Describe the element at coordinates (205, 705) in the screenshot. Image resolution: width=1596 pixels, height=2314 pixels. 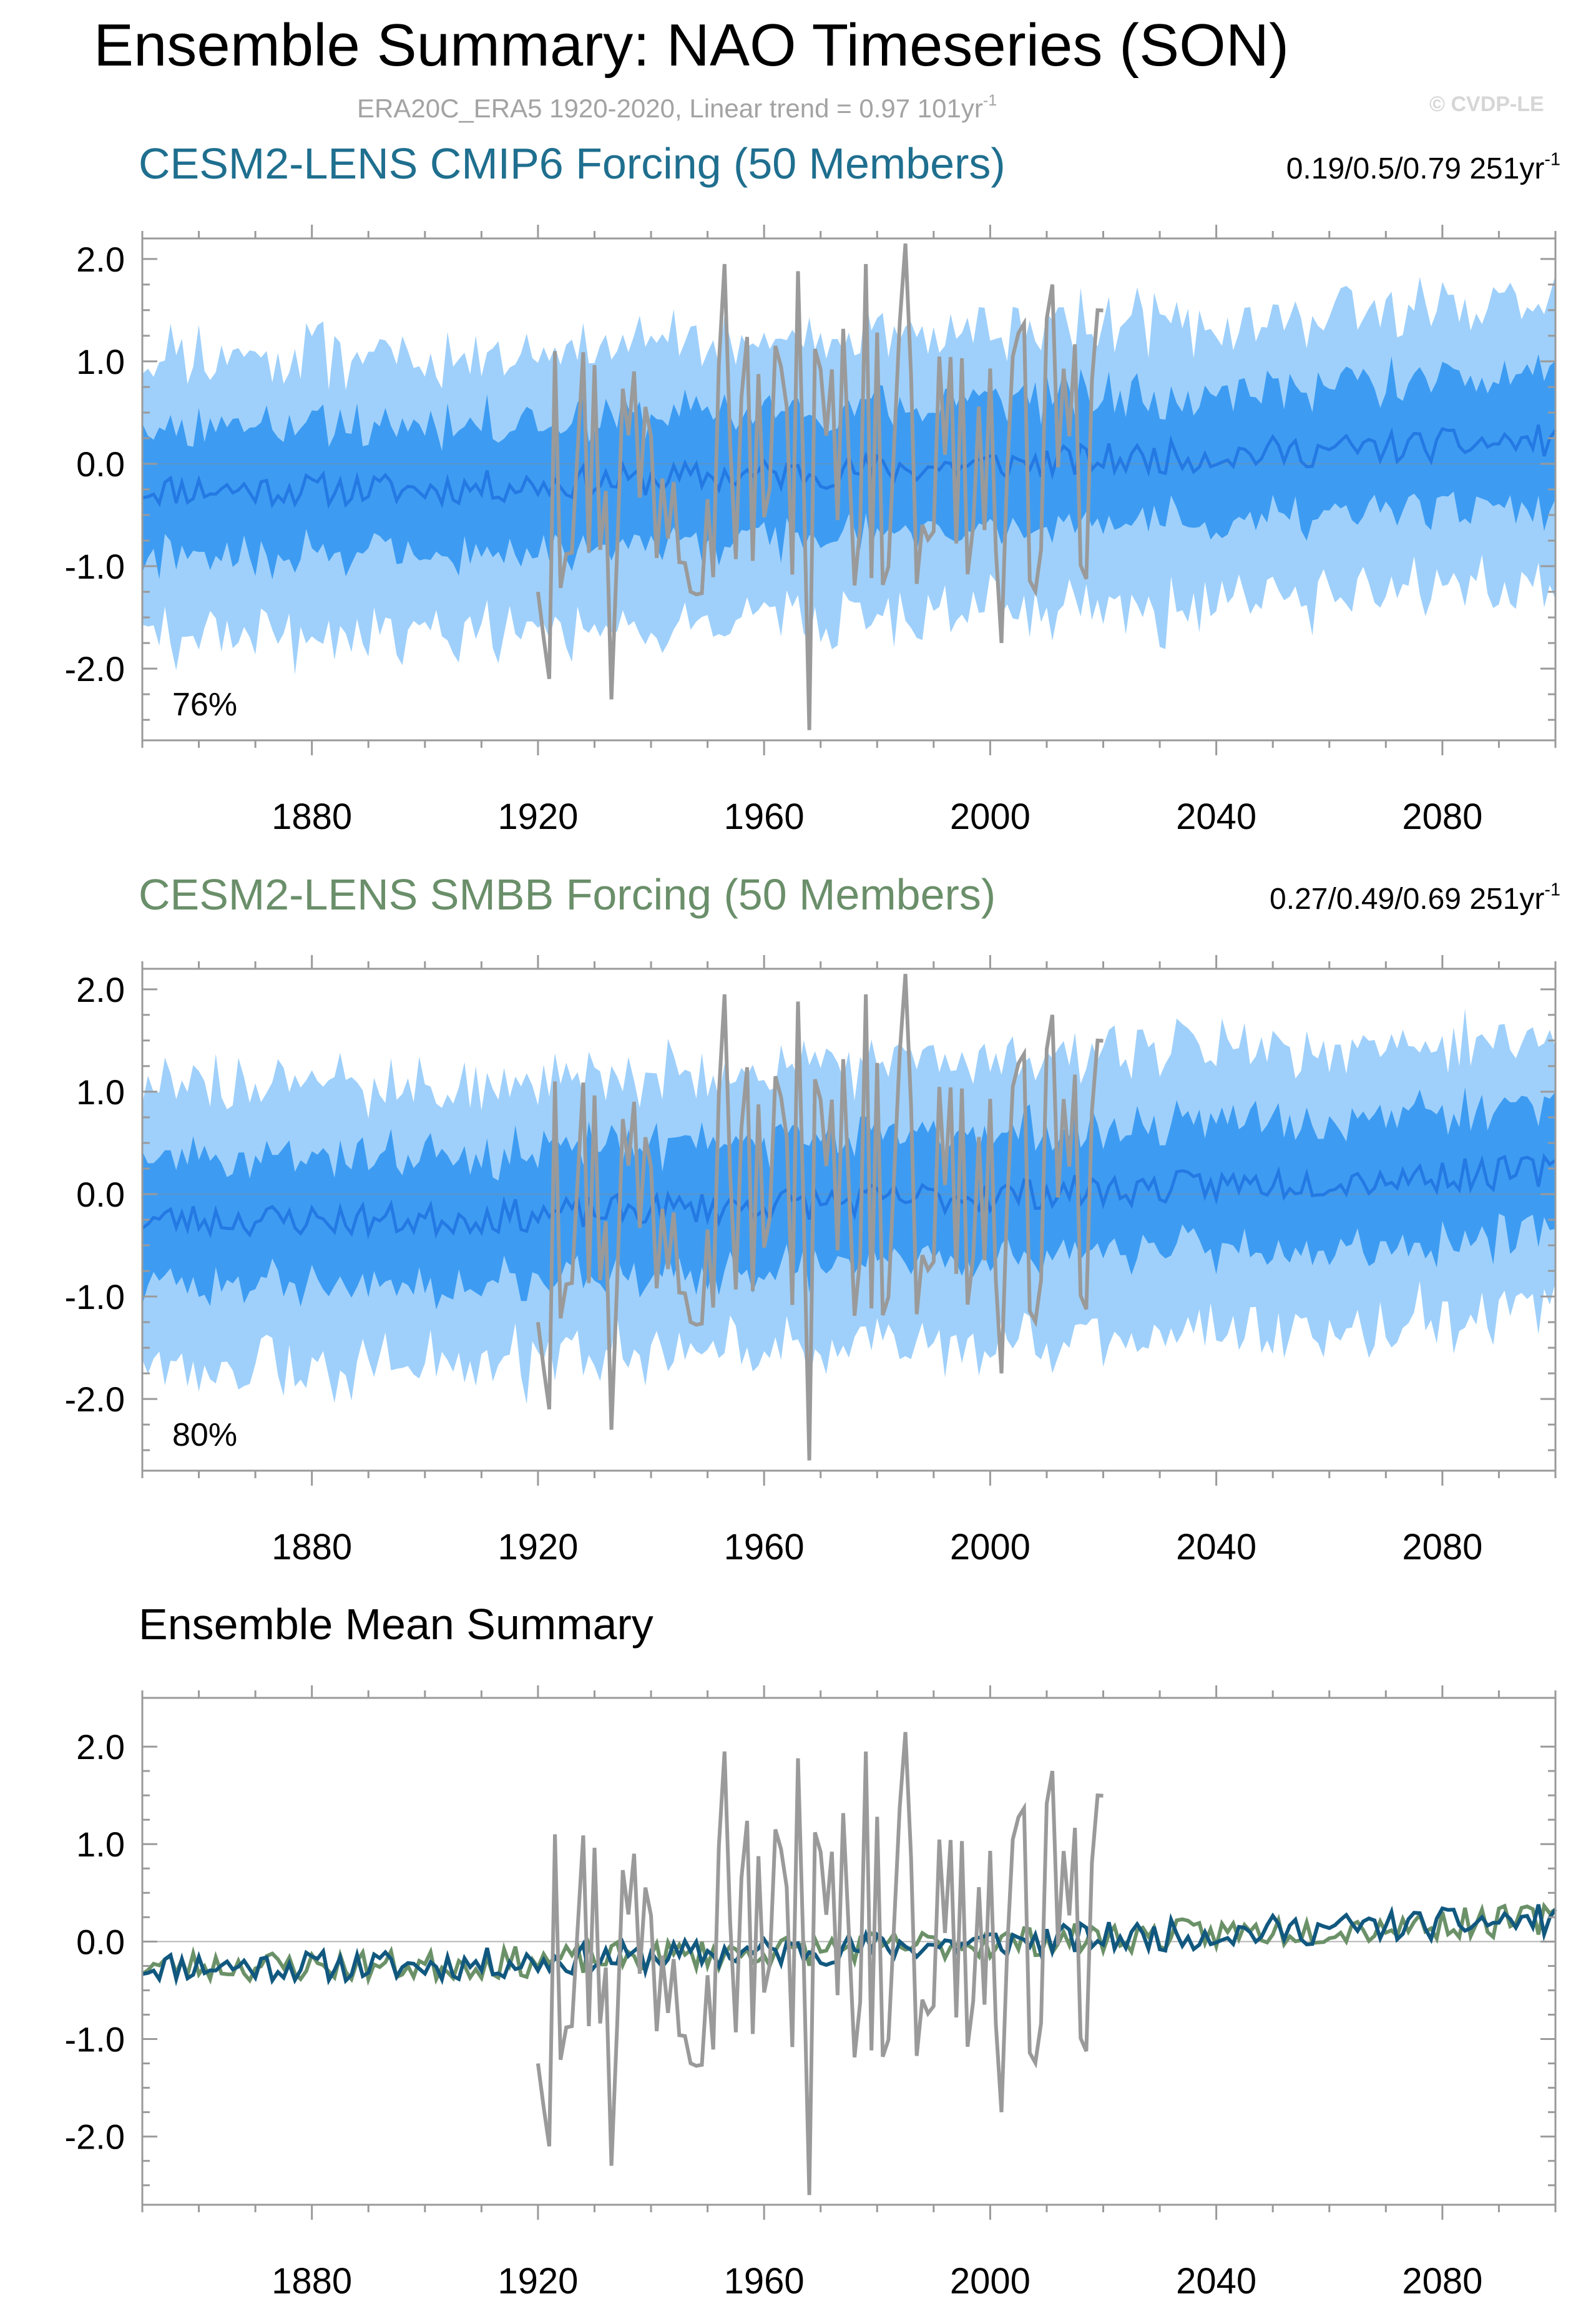
I see `percent-label: 76%` at that location.